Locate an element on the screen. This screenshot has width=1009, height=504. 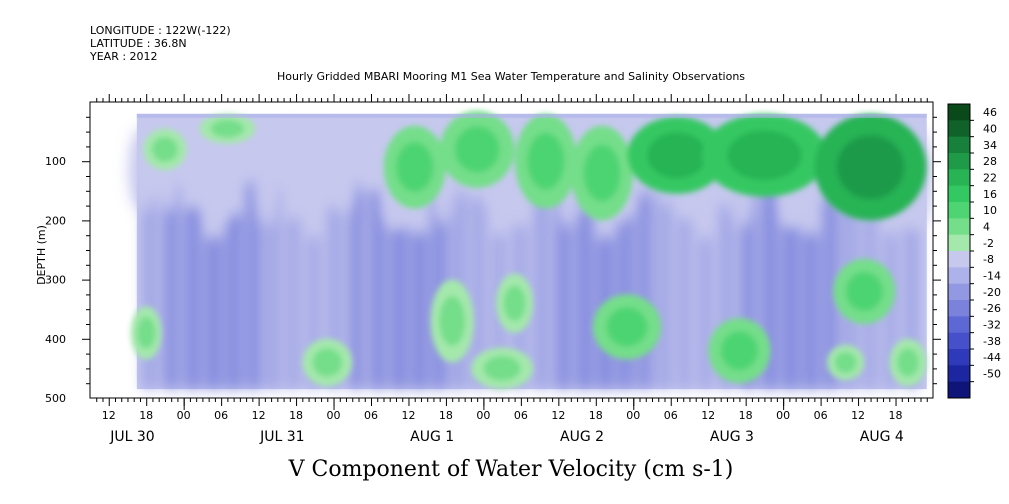
colorbar-label: -44 is located at coordinates (992, 357).